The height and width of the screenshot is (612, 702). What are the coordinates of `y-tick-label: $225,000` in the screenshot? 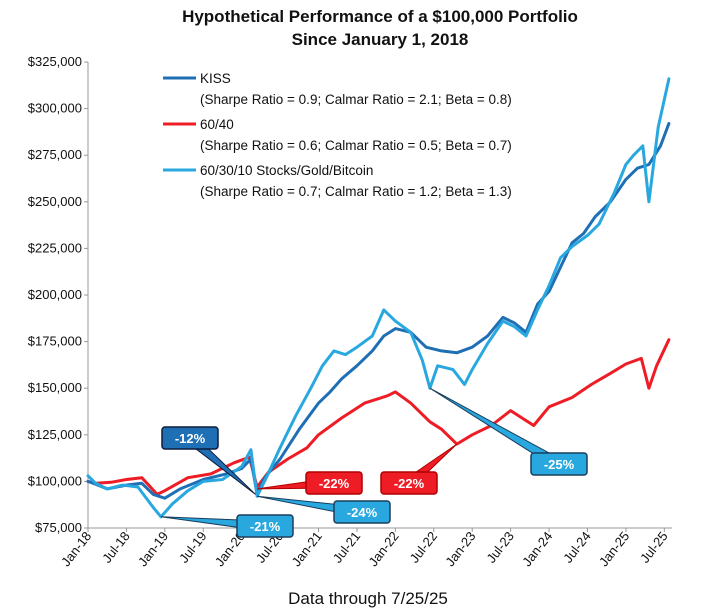 It's located at (55, 247).